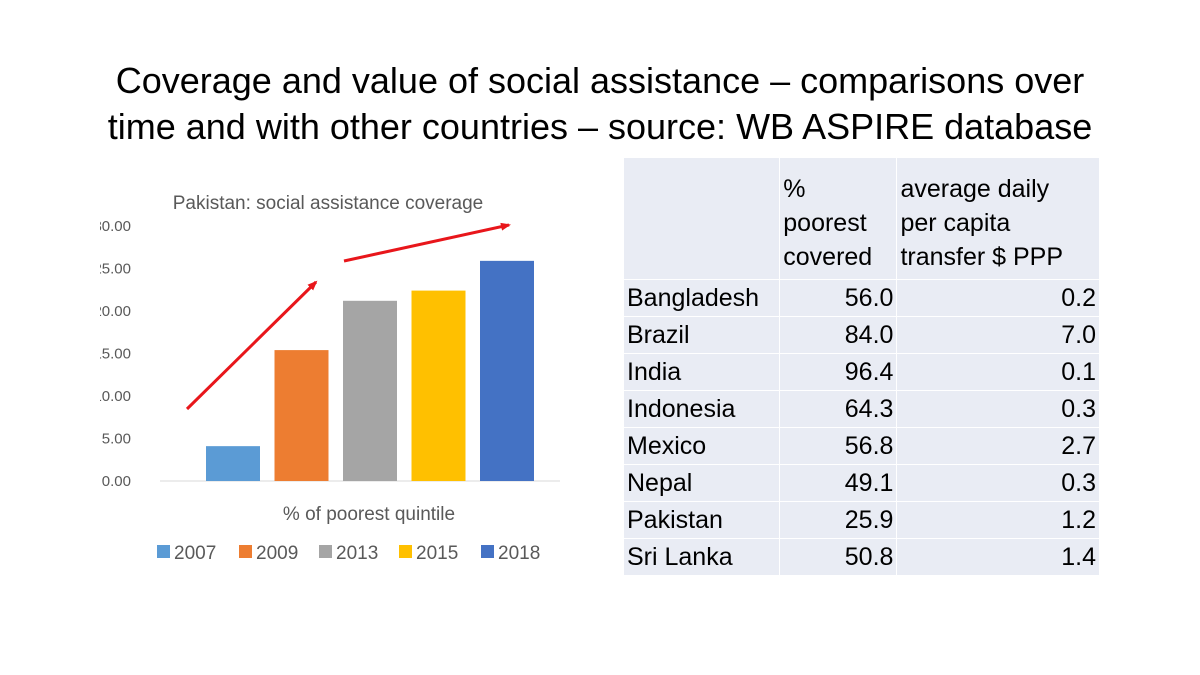 The height and width of the screenshot is (675, 1200). Describe the element at coordinates (195, 553) in the screenshot. I see `legend-label: 2007` at that location.